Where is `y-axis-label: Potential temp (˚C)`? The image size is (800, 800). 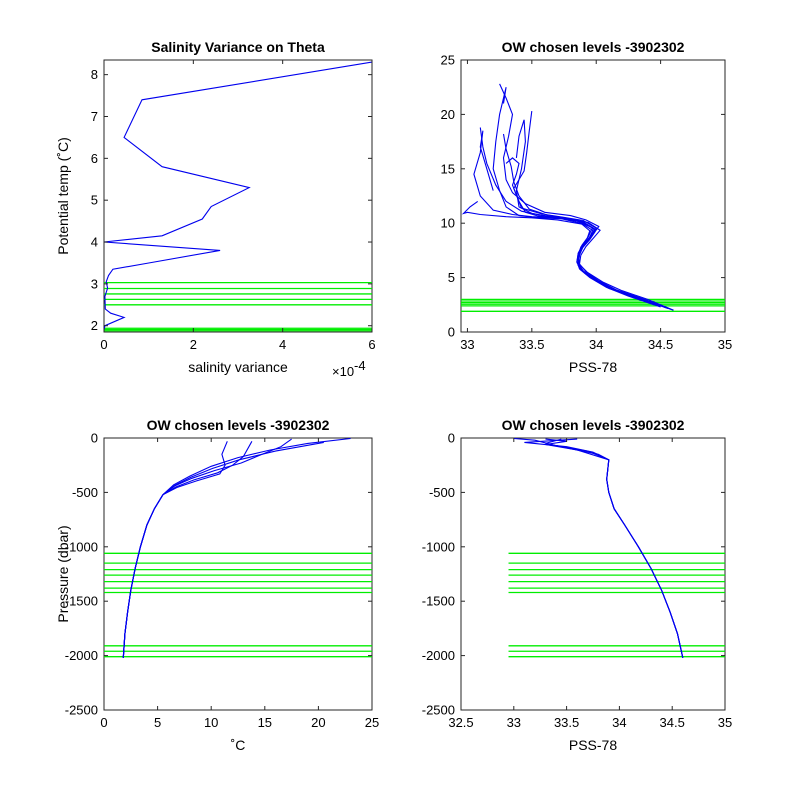 y-axis-label: Potential temp (˚C) is located at coordinates (63, 195).